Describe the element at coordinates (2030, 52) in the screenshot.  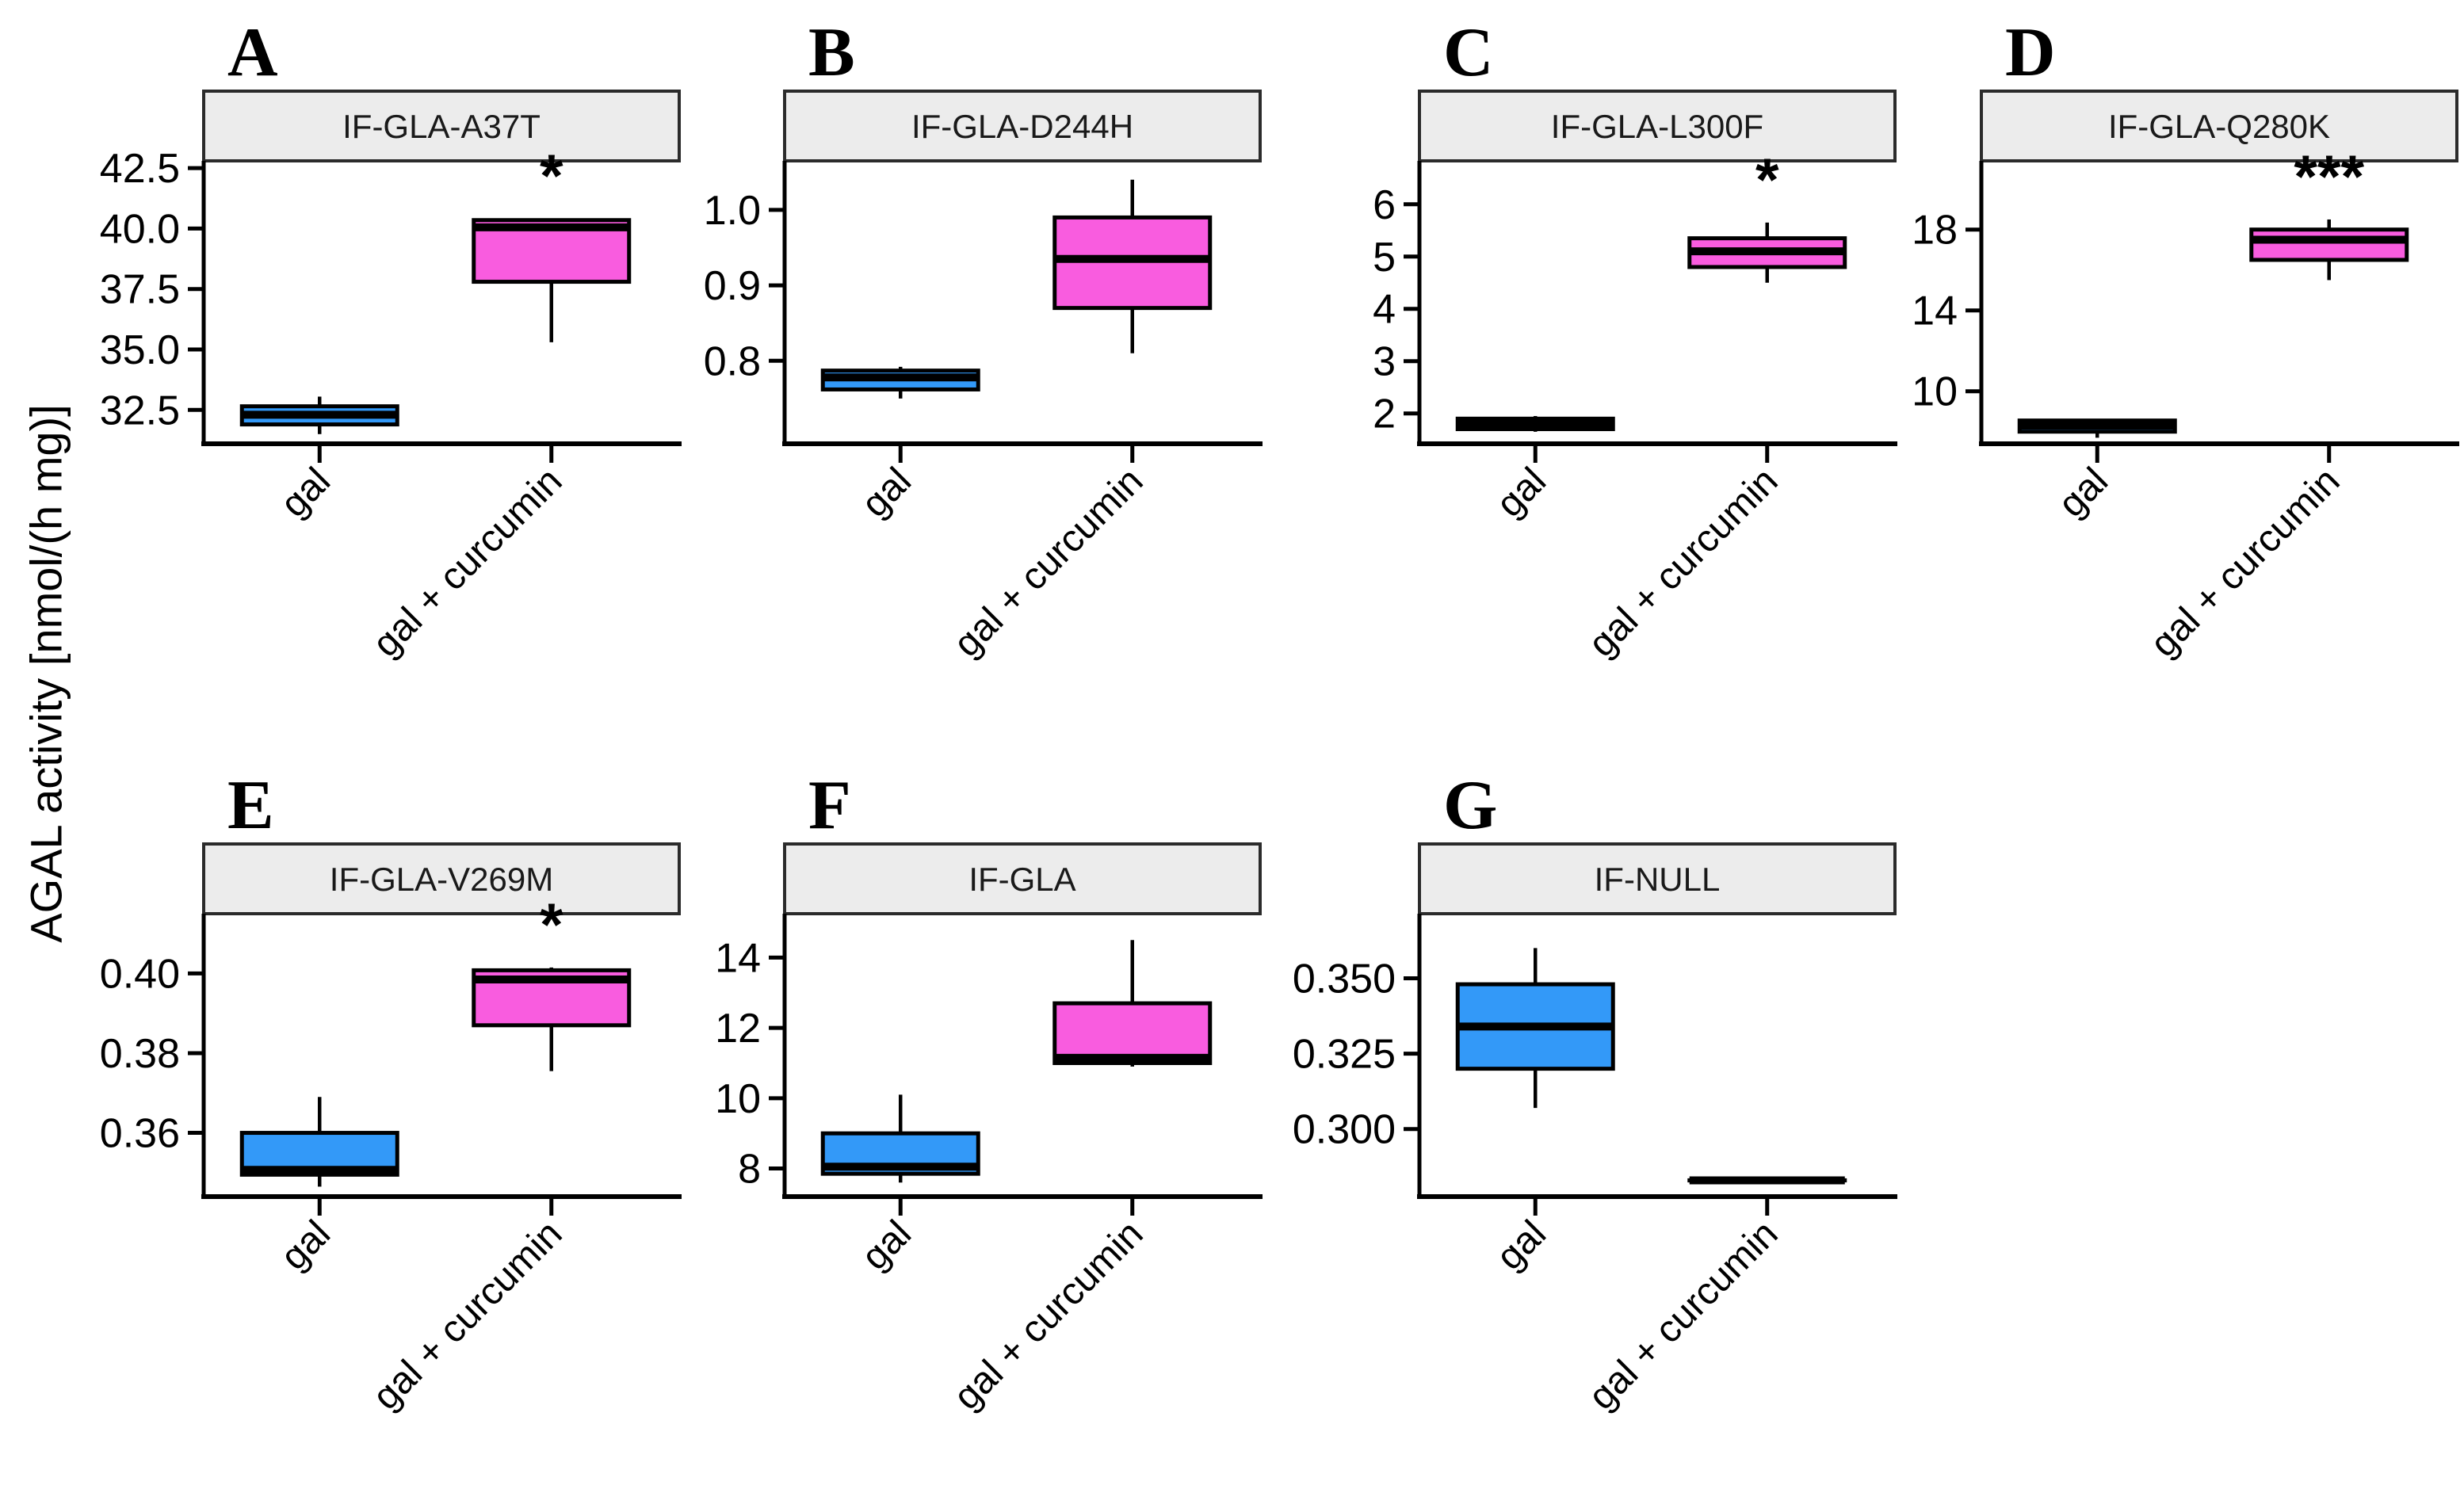
I see `panel-letter: D` at that location.